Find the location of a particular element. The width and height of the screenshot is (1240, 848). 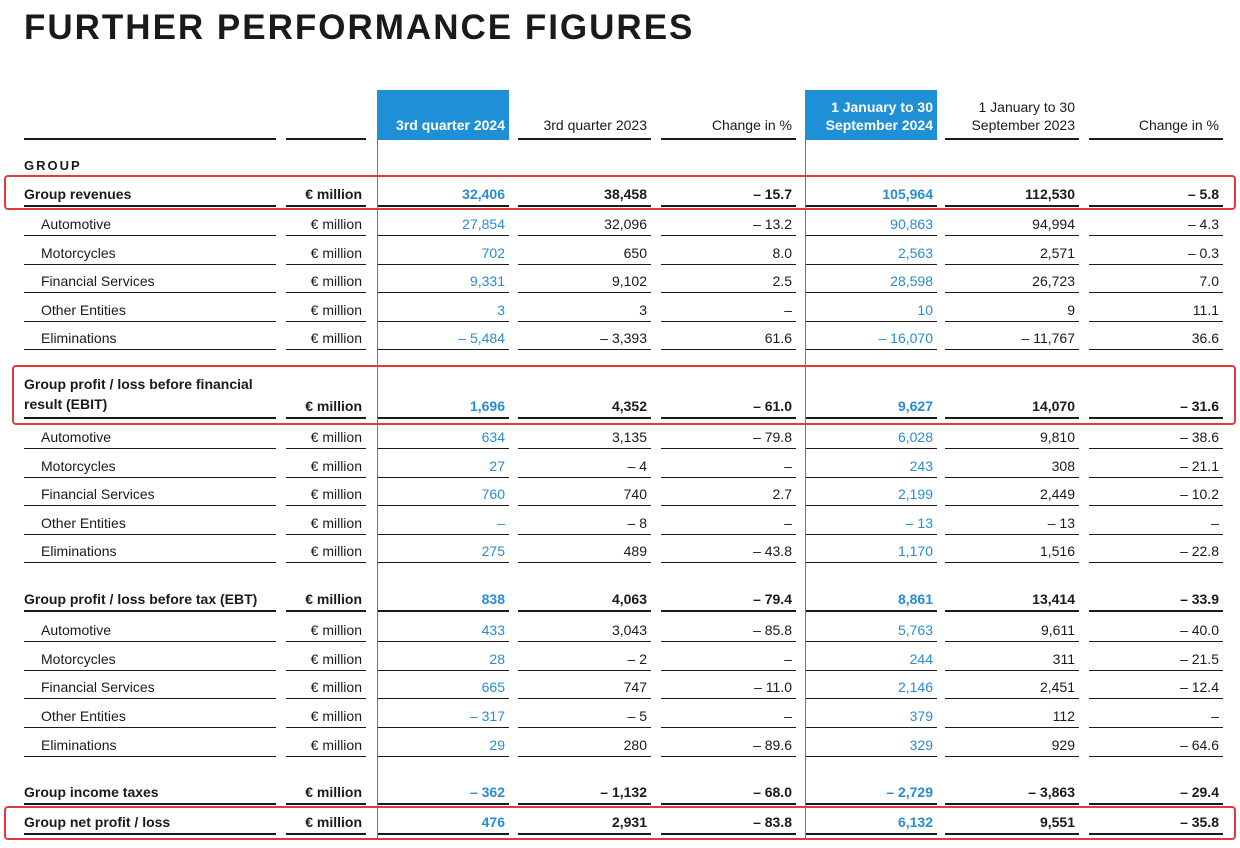

row-value: – 317 is located at coordinates (443, 715).